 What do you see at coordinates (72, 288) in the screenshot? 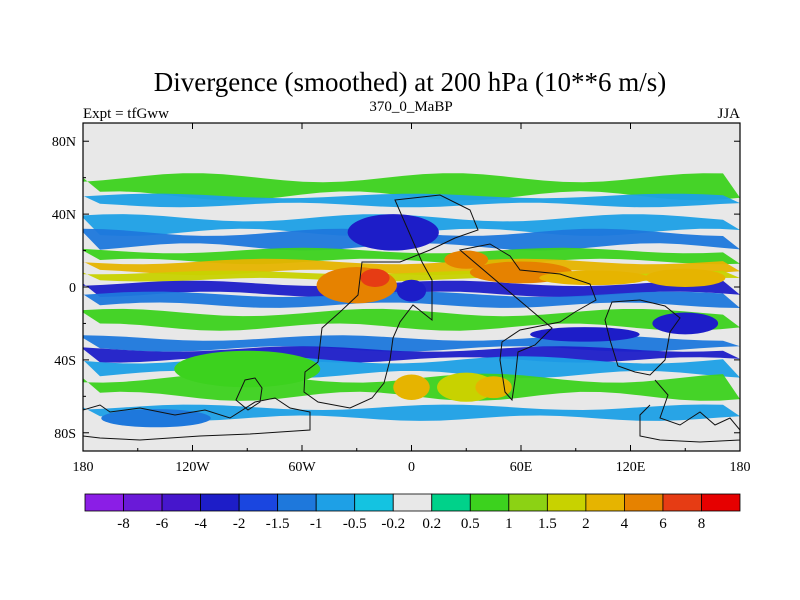
I see `y-tick-label: 0` at bounding box center [72, 288].